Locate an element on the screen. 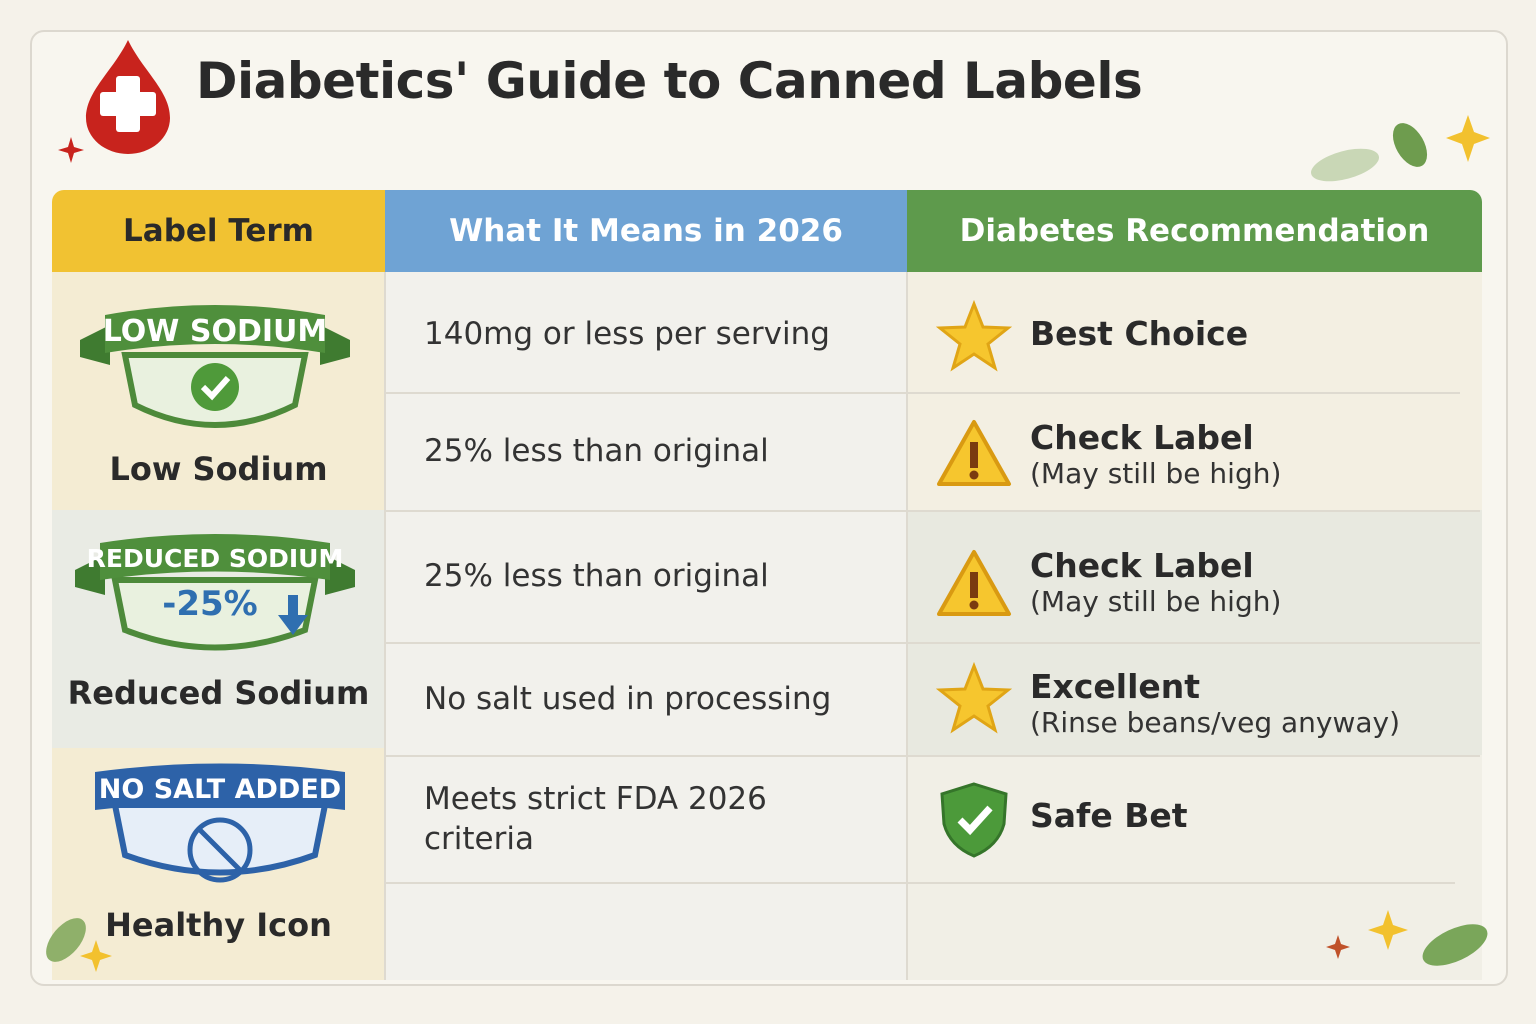  recommendation: Best Choice is located at coordinates (1139, 333).